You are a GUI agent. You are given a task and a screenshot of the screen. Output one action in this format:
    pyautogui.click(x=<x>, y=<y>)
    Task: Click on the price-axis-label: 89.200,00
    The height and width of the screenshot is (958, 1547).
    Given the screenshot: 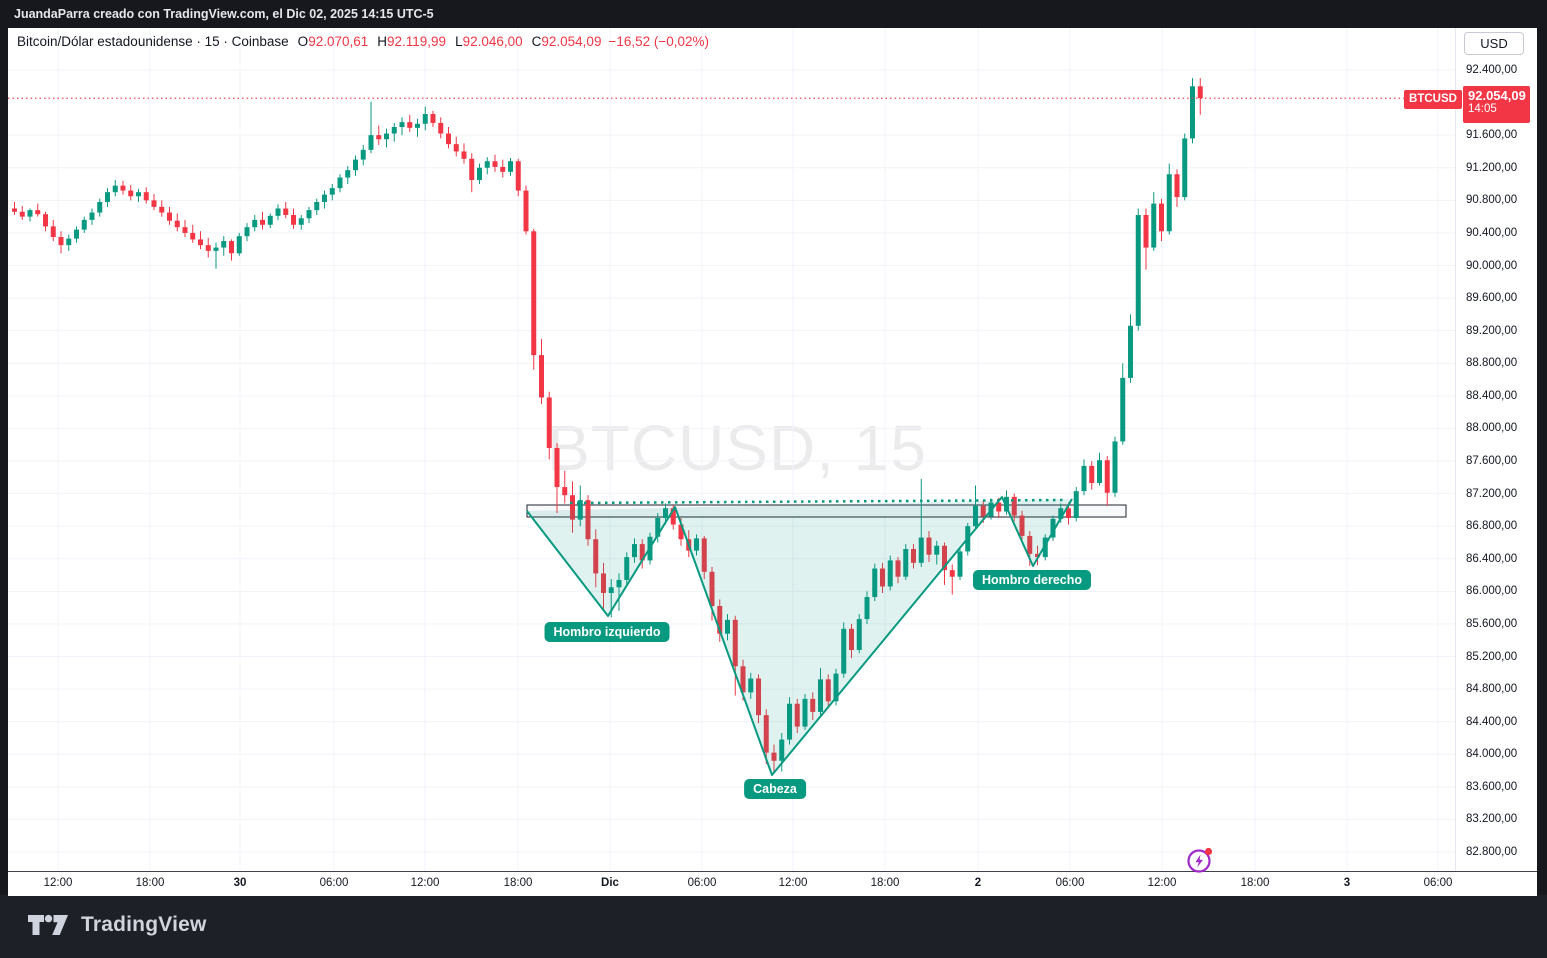 What is the action you would take?
    pyautogui.click(x=1492, y=330)
    